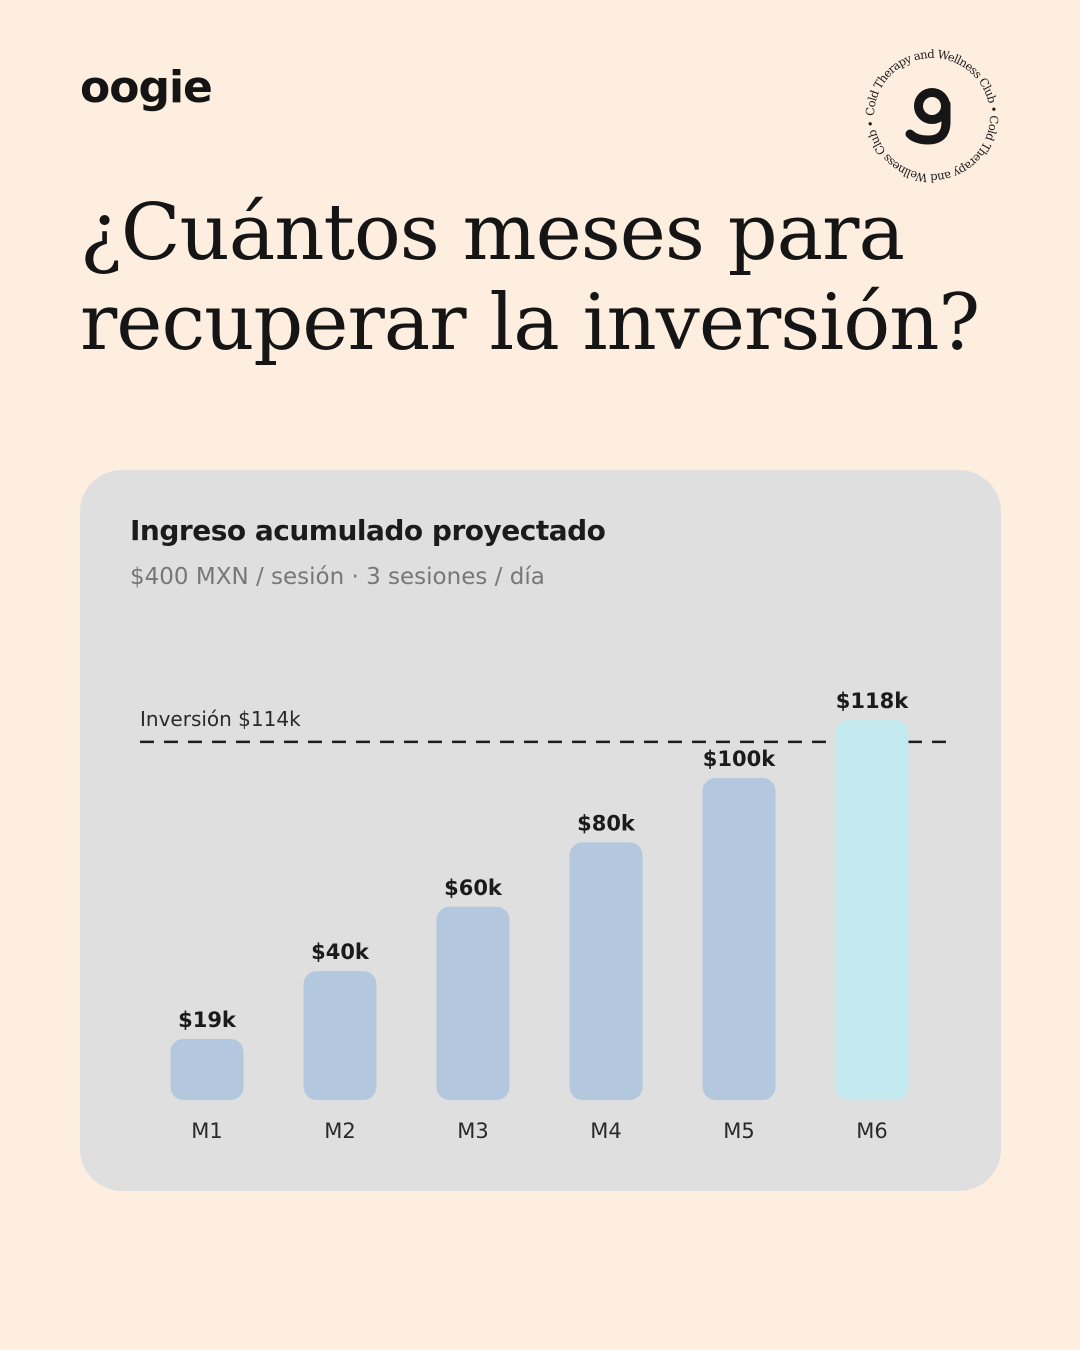 The width and height of the screenshot is (1080, 1350). What do you see at coordinates (530, 323) in the screenshot?
I see `headline-line-2: recuperar la inversión?` at bounding box center [530, 323].